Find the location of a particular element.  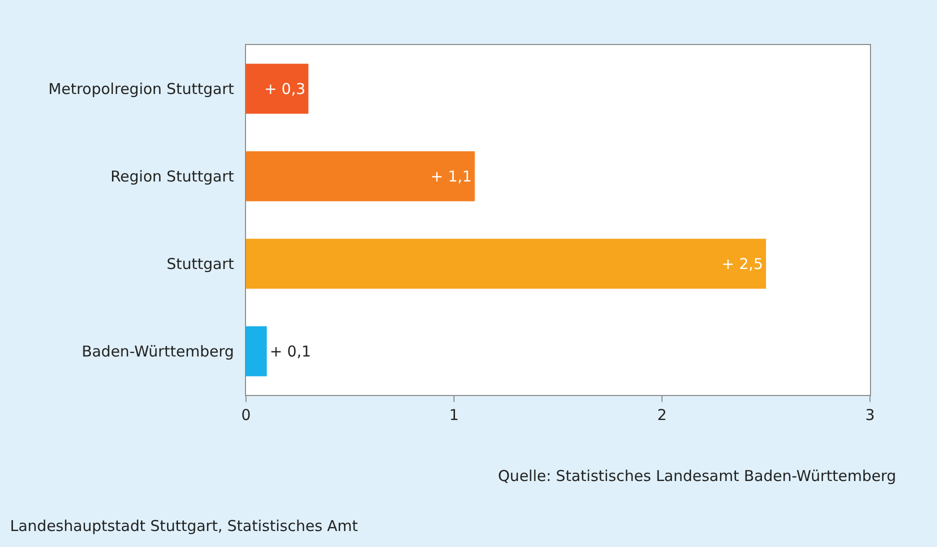

data-label: + 1,1 is located at coordinates (451, 176).